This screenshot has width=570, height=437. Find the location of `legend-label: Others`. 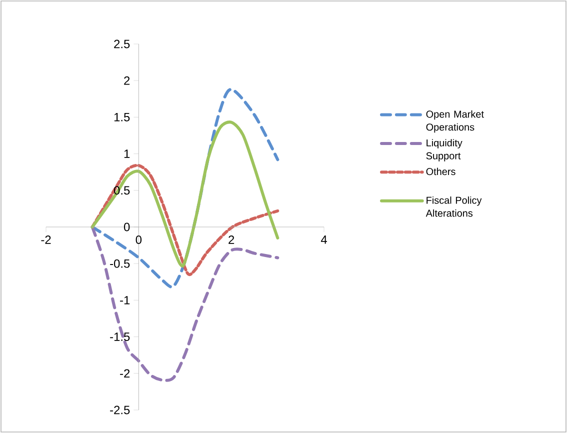

legend-label: Others is located at coordinates (441, 172).